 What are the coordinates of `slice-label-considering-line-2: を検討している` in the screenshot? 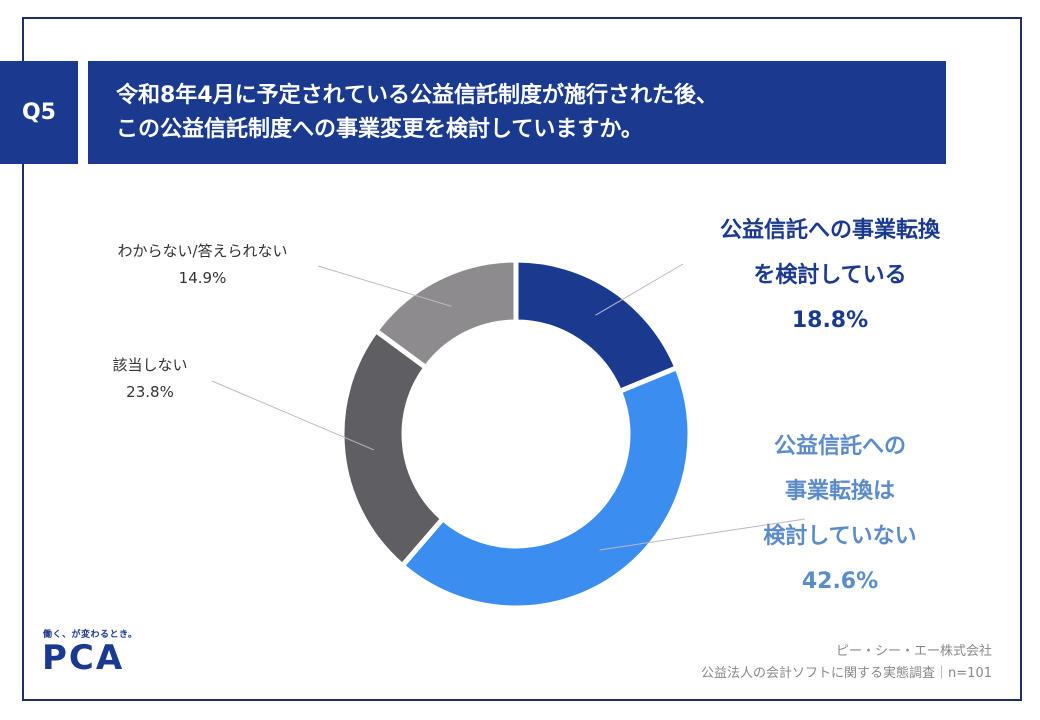 It's located at (830, 275).